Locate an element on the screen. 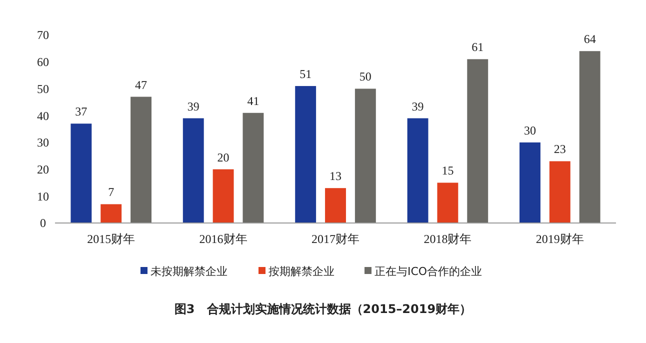 The width and height of the screenshot is (646, 343). text: 图3 合规计划实施情况统计数据（2015–2019财年） is located at coordinates (323, 309).